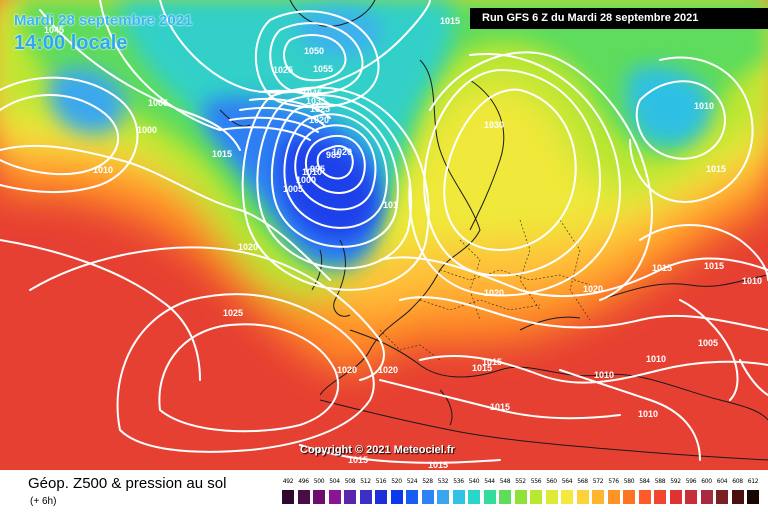  I want to click on coastline-british-isles, so click(342, 278).